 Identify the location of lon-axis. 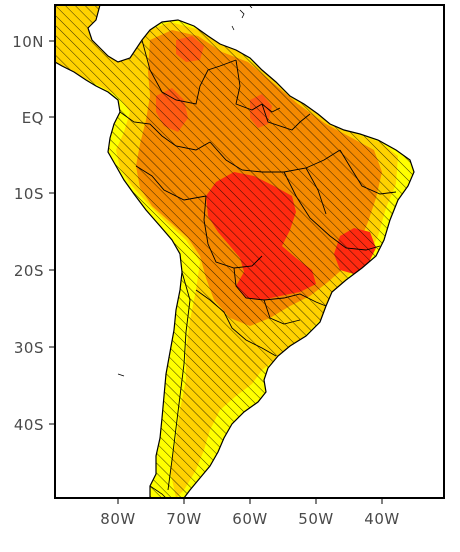
(250, 501).